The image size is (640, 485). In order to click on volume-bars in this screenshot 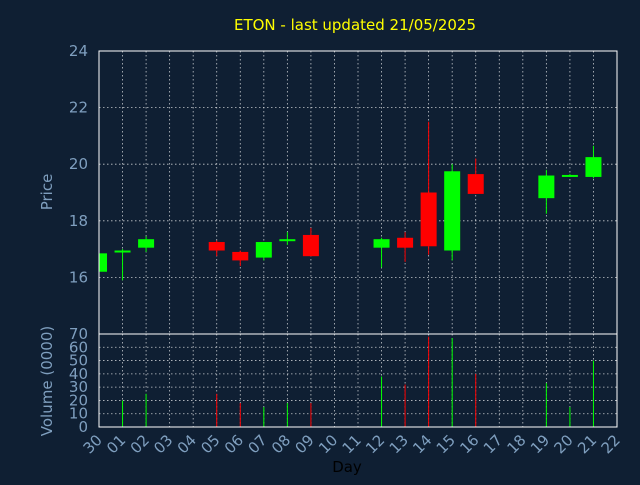, I will do `click(358, 381)`.